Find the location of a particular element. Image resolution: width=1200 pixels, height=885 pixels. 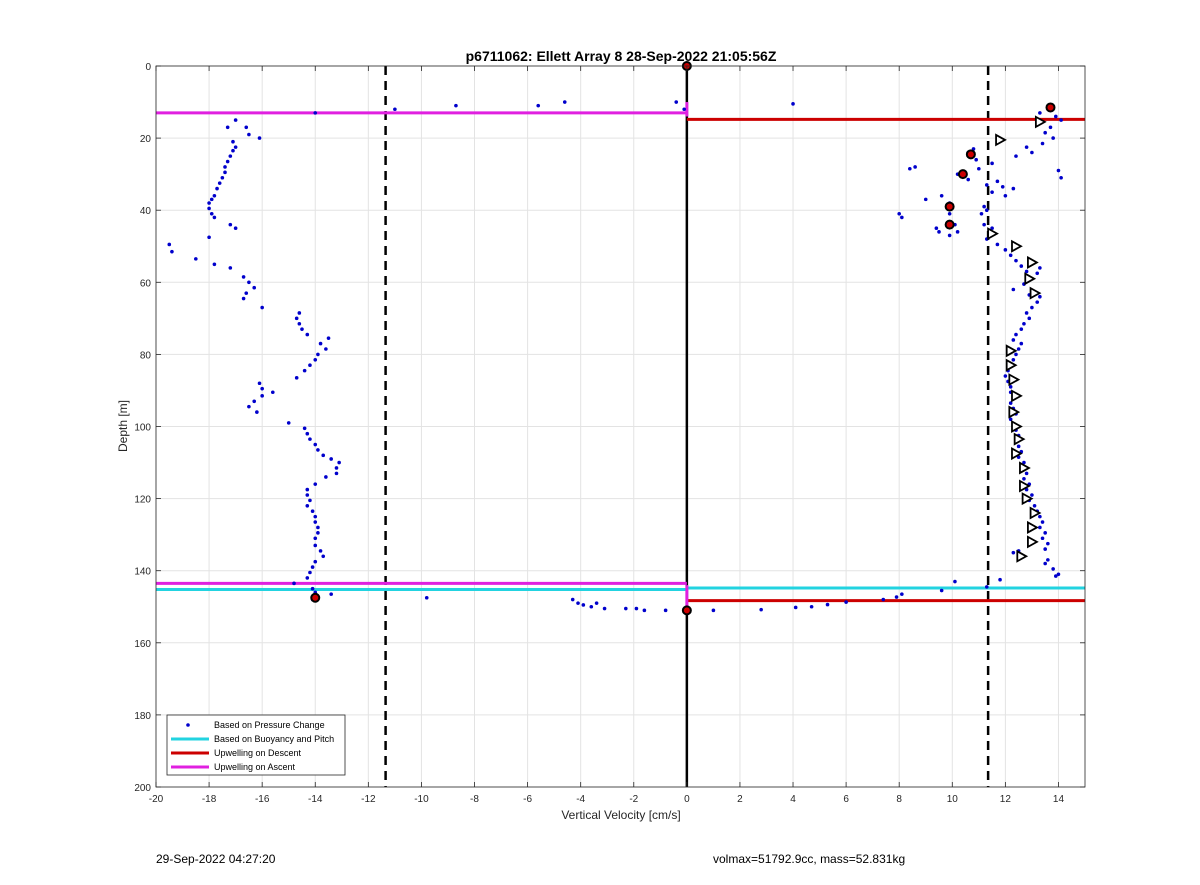

y-tick-label: 80 is located at coordinates (146, 355).